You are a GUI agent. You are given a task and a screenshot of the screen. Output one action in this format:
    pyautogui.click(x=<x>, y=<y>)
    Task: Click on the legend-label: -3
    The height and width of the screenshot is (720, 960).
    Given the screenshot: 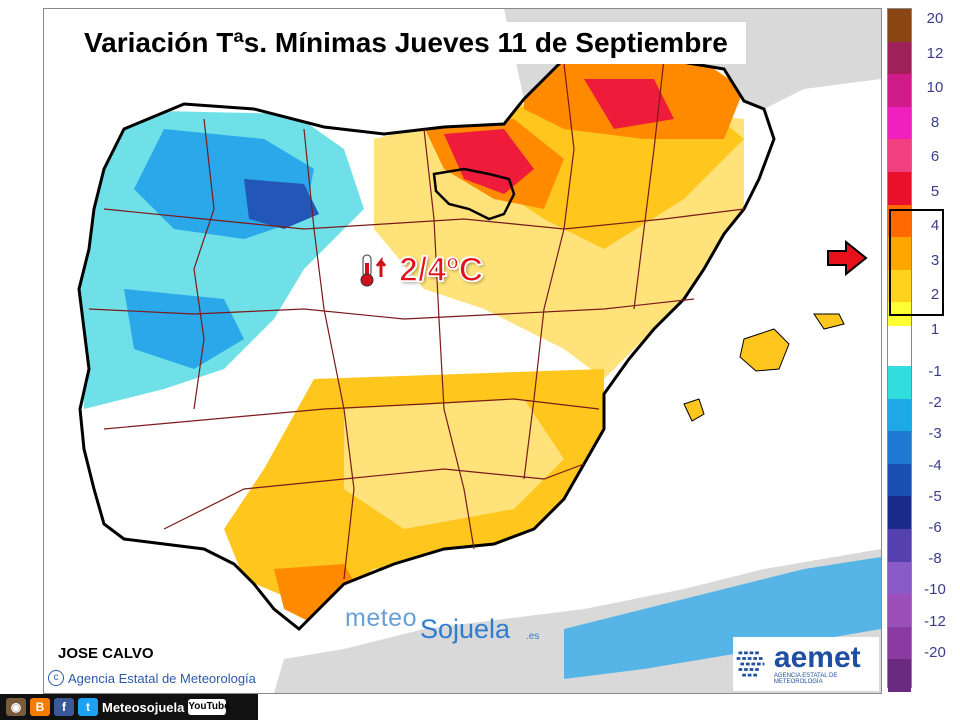 What is the action you would take?
    pyautogui.click(x=935, y=434)
    